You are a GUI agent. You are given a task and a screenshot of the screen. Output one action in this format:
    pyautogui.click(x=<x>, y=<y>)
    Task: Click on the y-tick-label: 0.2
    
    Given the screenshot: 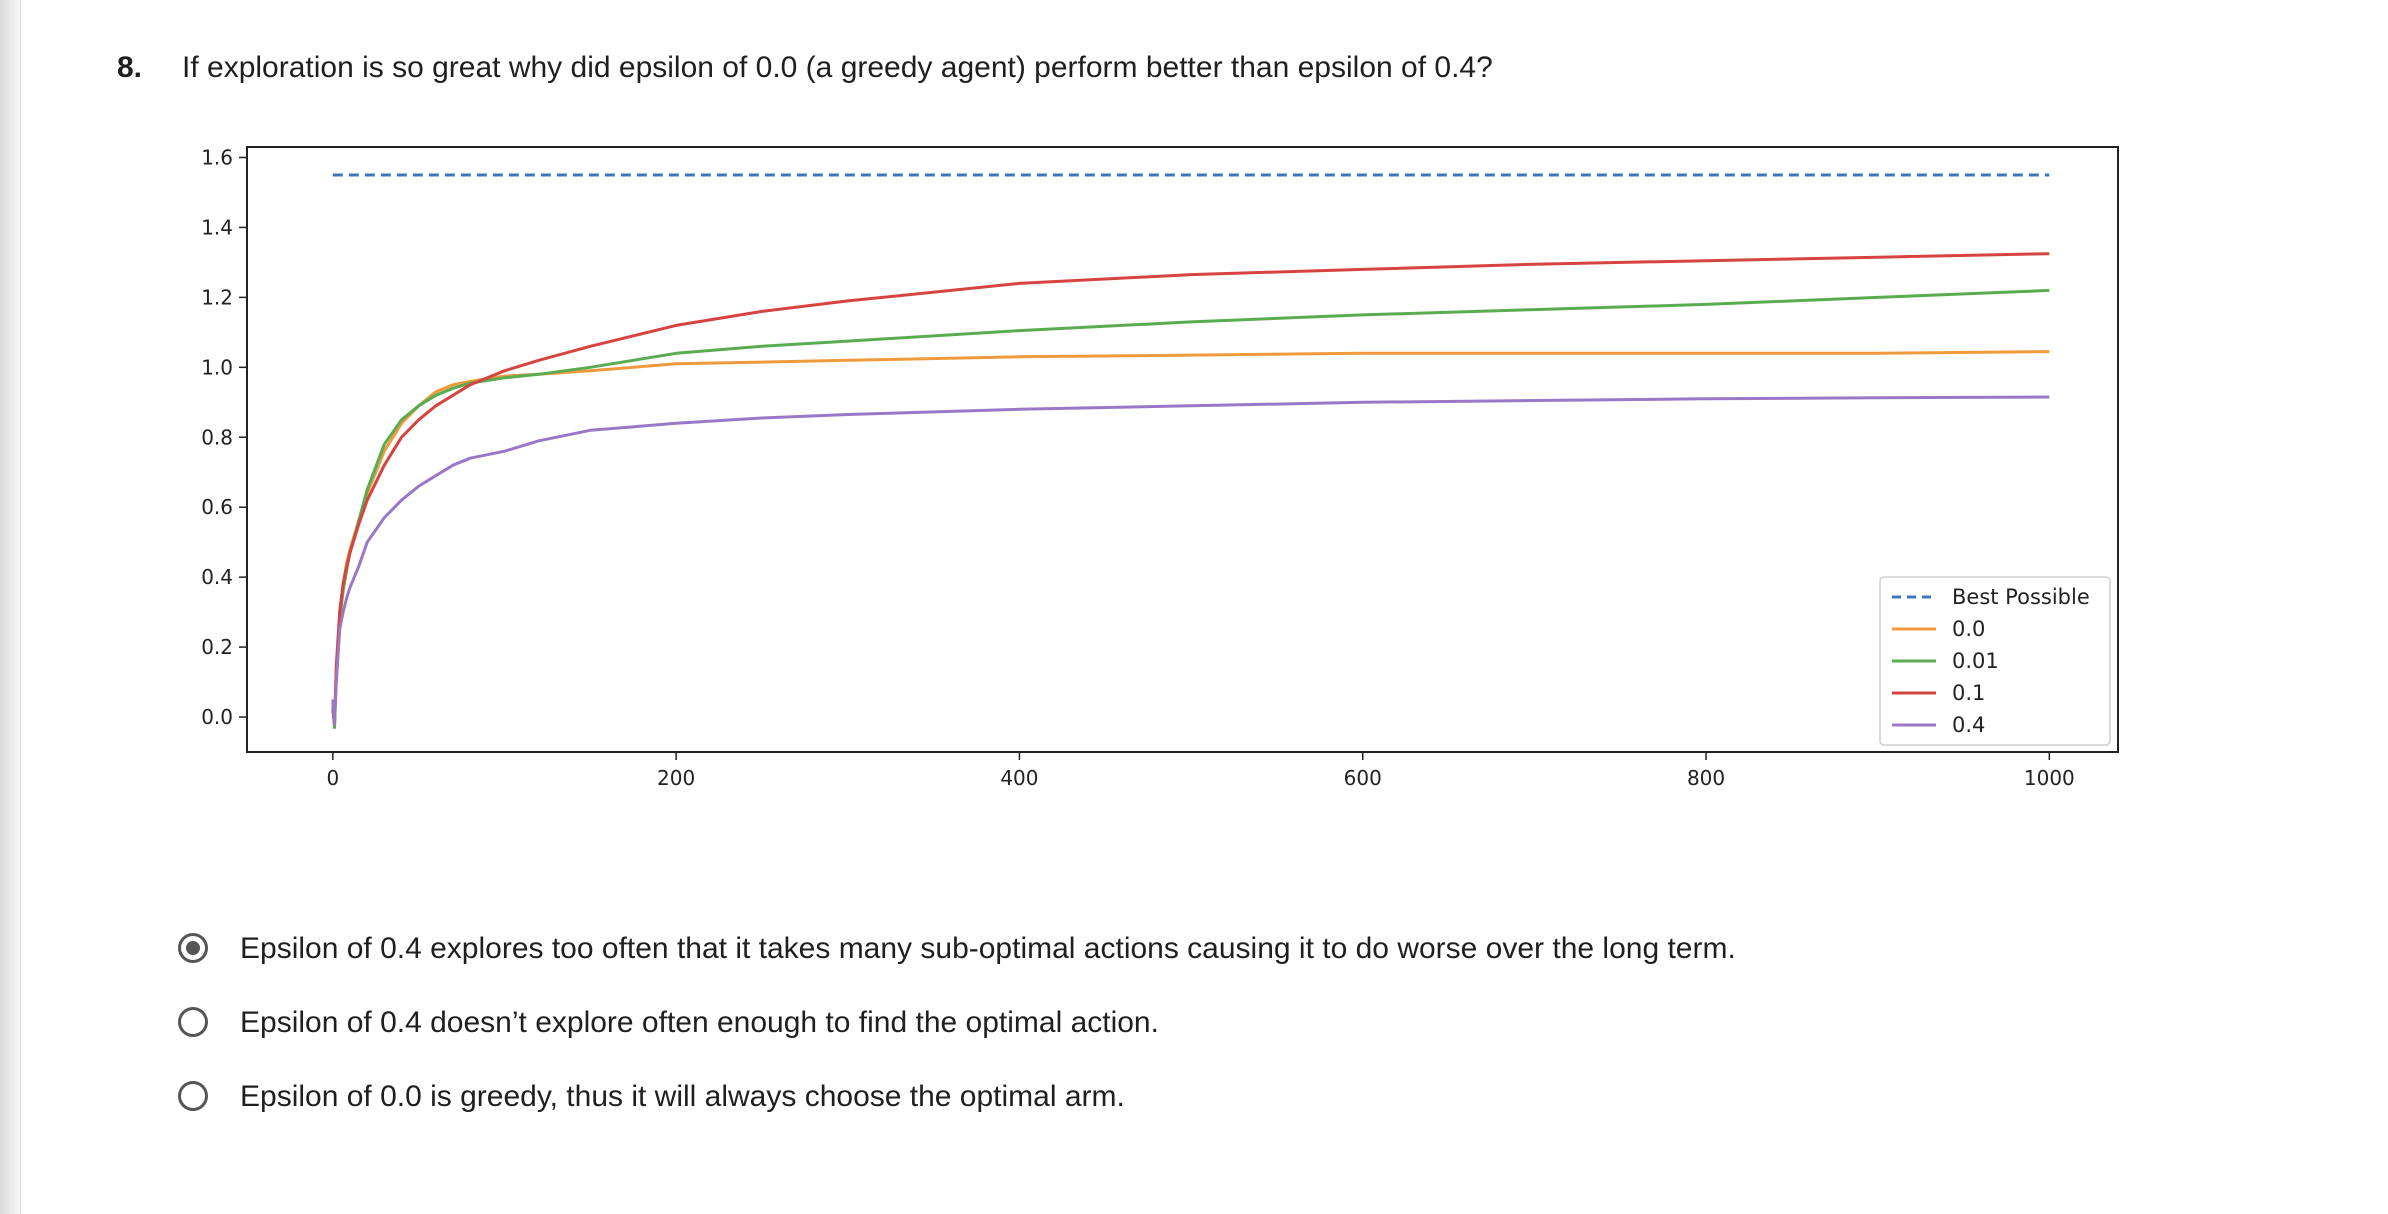 What is the action you would take?
    pyautogui.click(x=217, y=647)
    